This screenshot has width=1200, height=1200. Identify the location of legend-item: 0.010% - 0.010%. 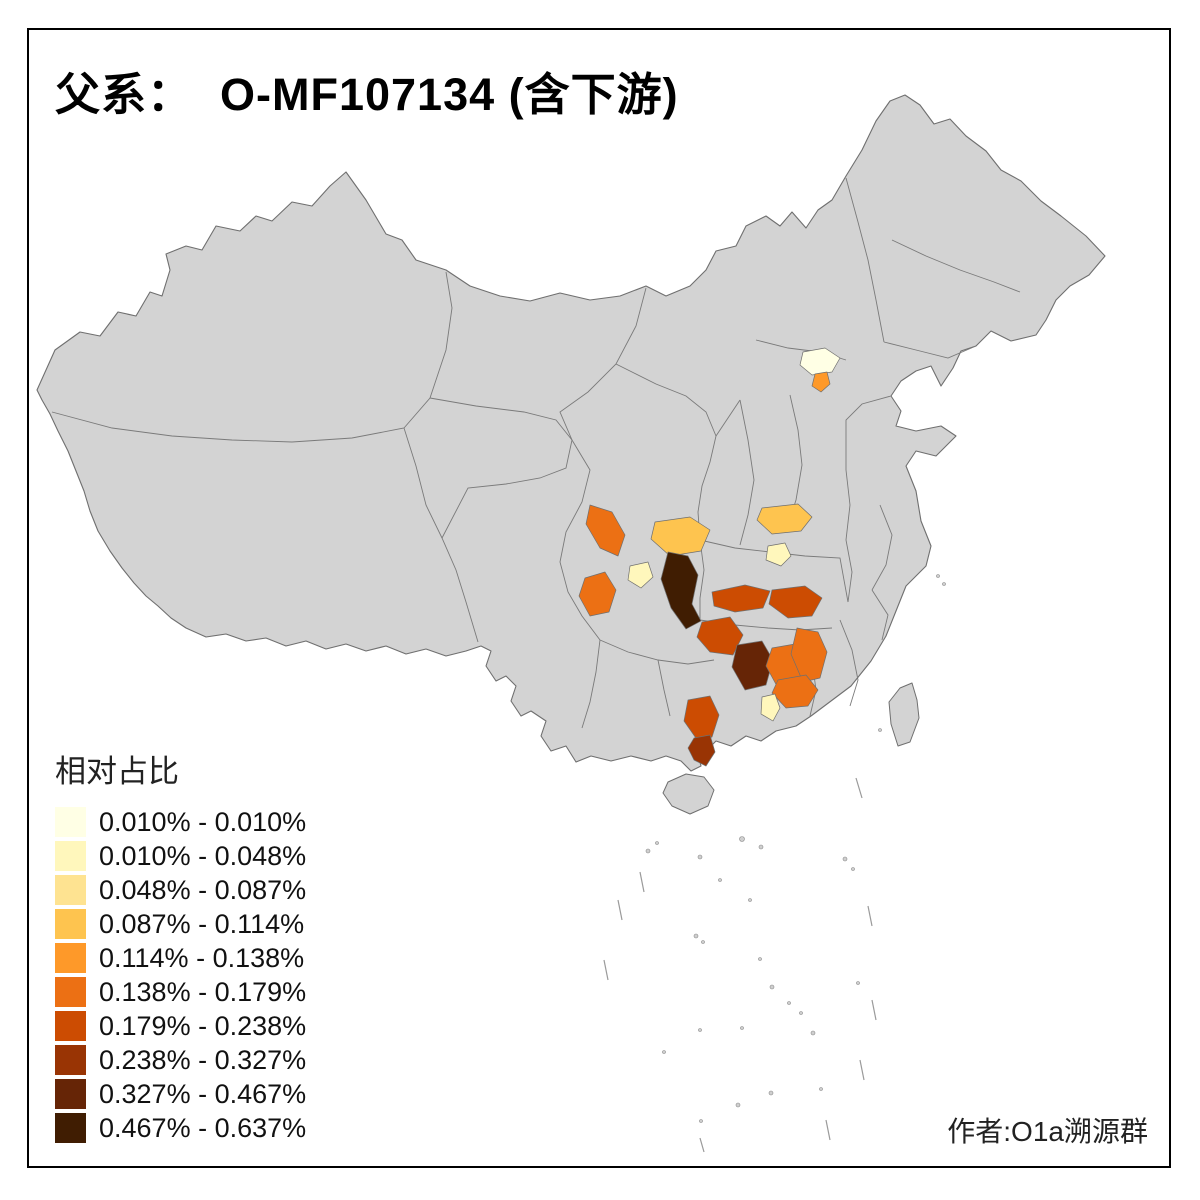
(180, 822).